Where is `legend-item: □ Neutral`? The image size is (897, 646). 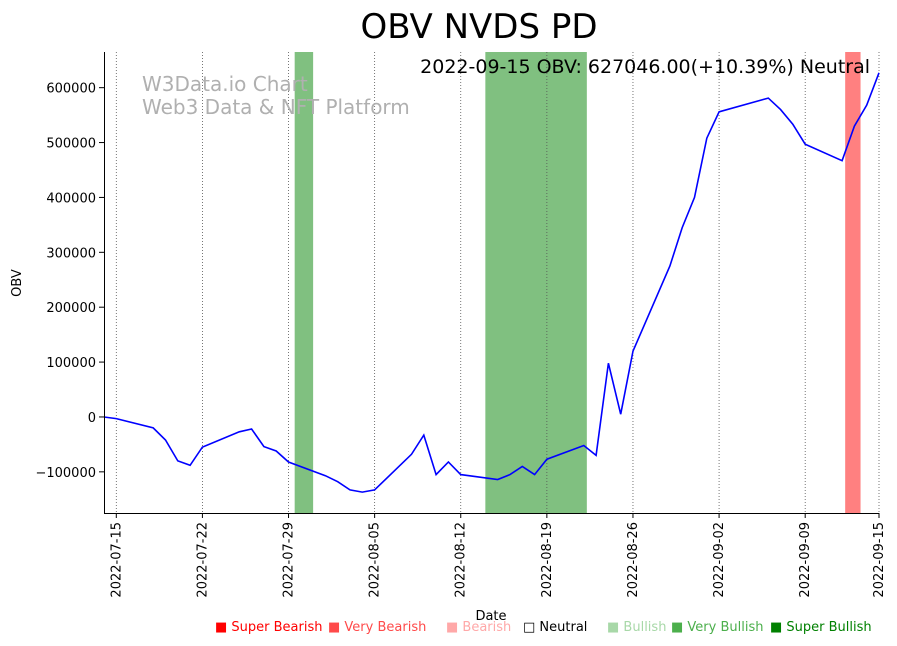 legend-item: □ Neutral is located at coordinates (555, 627).